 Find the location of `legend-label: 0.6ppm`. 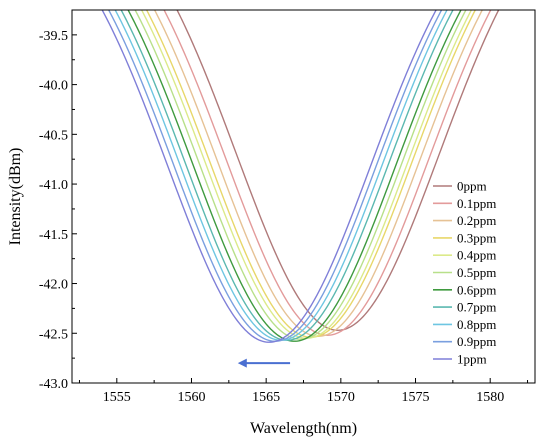

legend-label: 0.6ppm is located at coordinates (476, 289).